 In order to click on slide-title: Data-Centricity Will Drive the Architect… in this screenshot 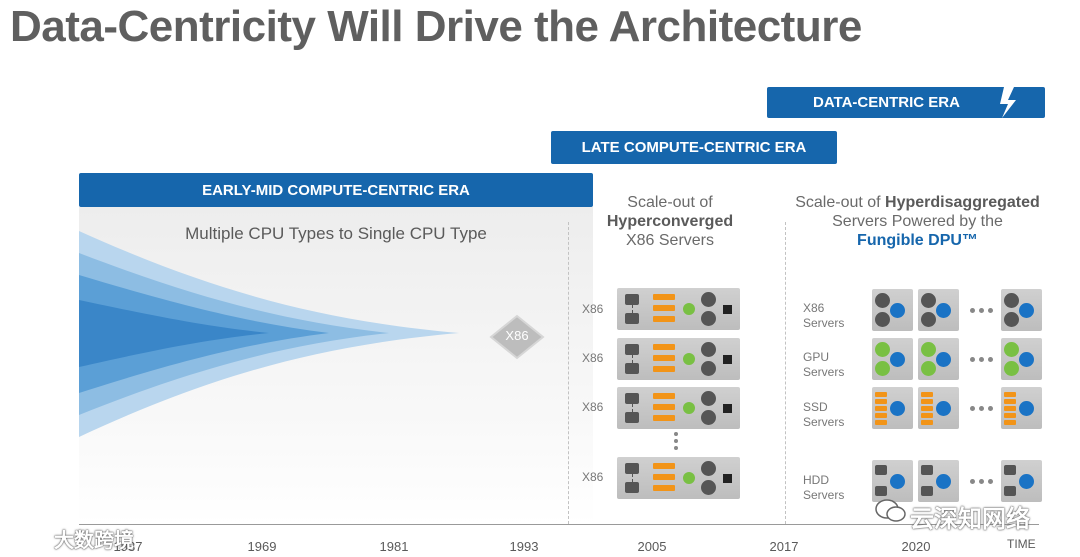, I will do `click(436, 26)`.